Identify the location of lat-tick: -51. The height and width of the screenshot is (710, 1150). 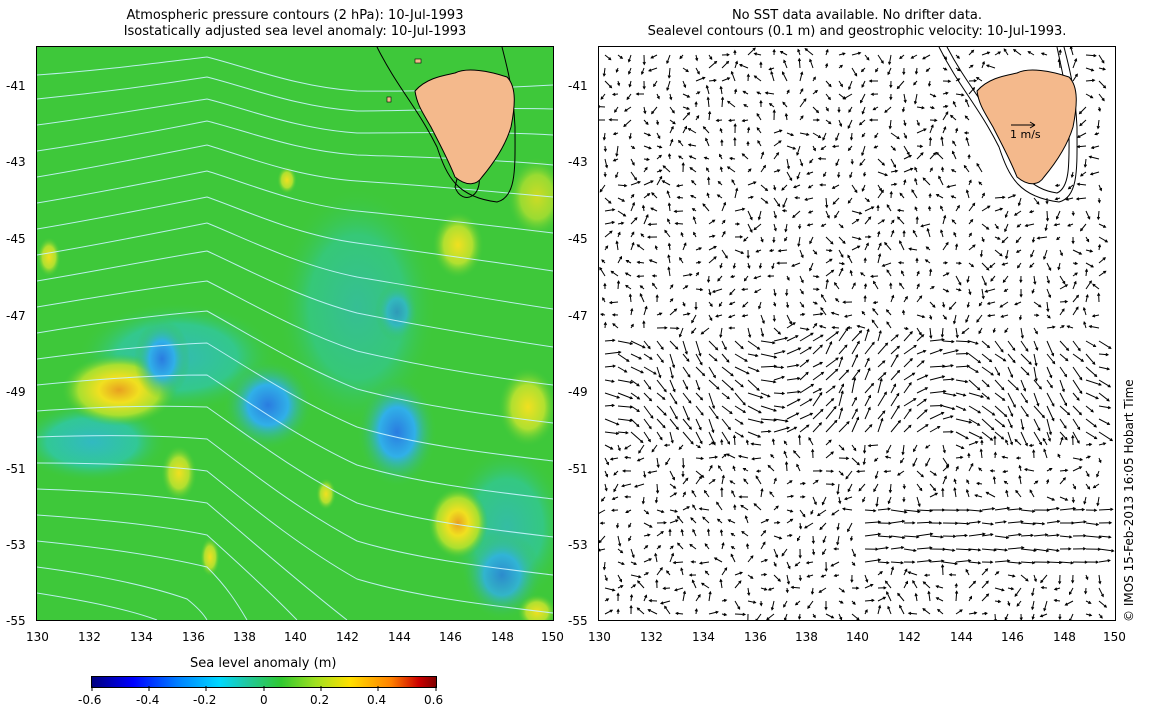
(578, 469).